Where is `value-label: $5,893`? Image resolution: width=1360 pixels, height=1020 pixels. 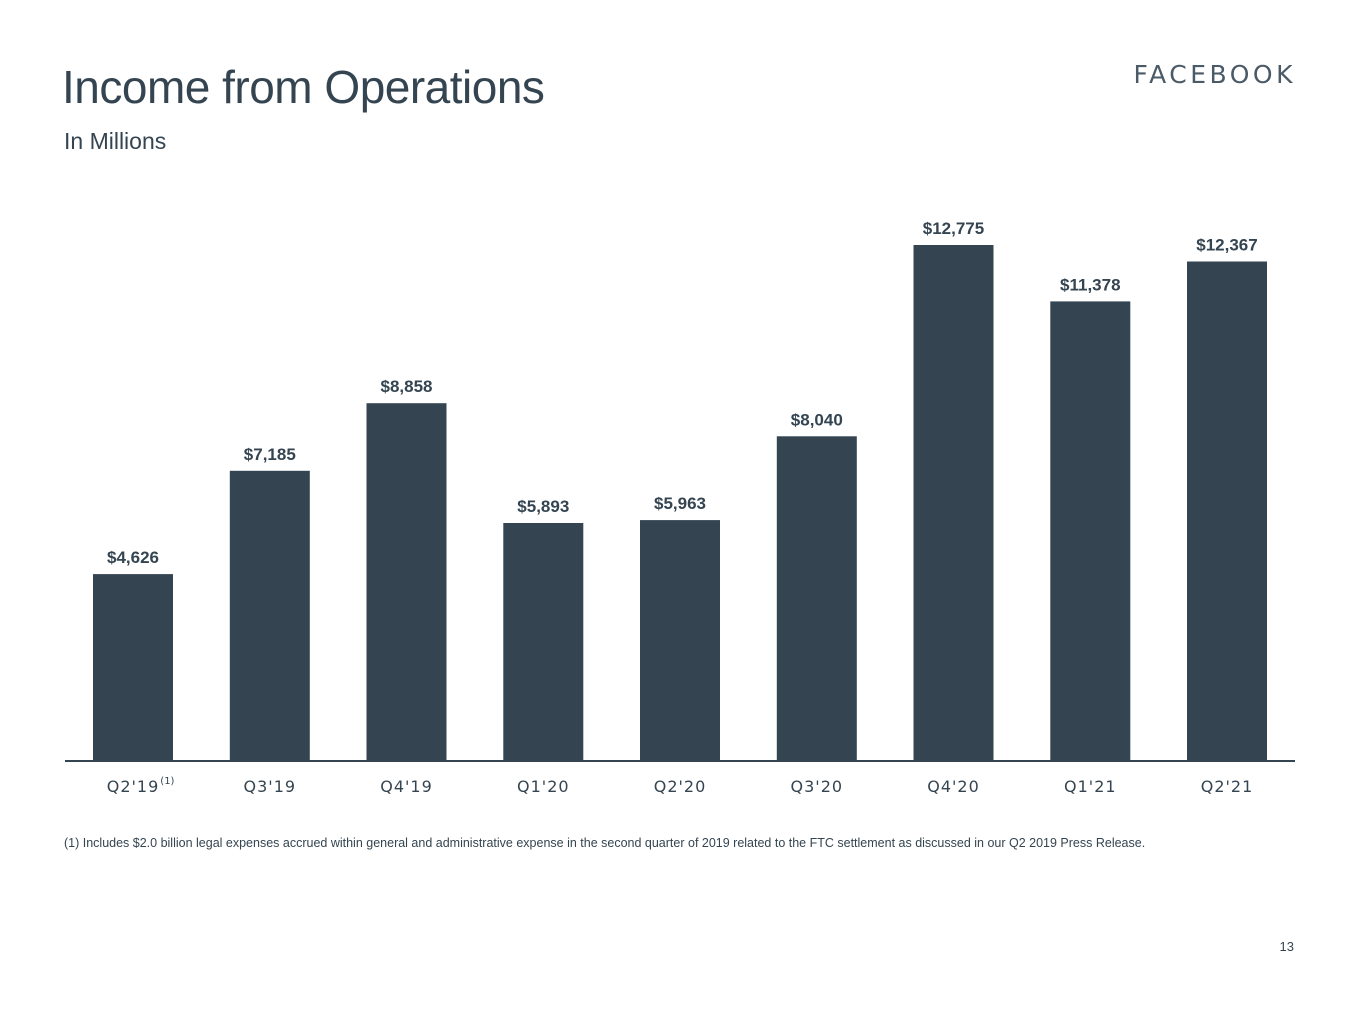 value-label: $5,893 is located at coordinates (543, 506).